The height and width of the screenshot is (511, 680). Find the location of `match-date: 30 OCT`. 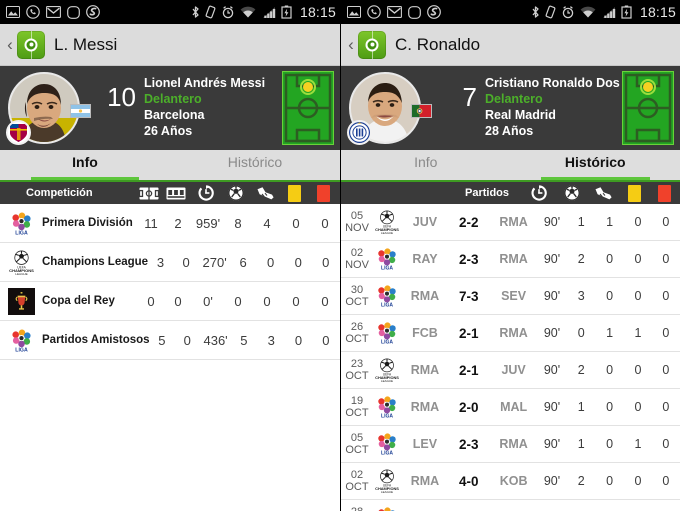

match-date: 30 OCT is located at coordinates (356, 296).